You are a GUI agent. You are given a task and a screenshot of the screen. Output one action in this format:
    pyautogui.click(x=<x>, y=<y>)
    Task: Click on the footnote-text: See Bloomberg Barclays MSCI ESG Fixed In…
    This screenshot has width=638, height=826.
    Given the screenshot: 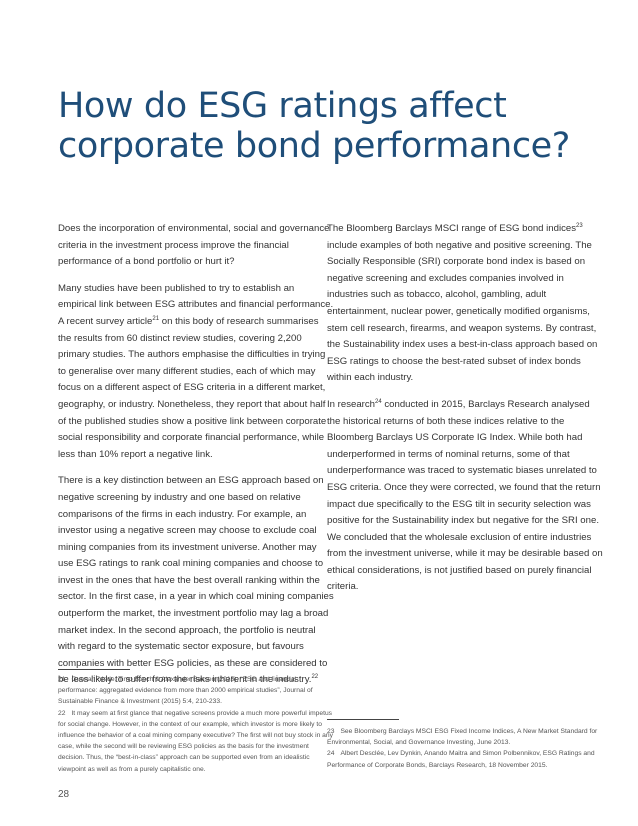 What is the action you would take?
    pyautogui.click(x=462, y=737)
    